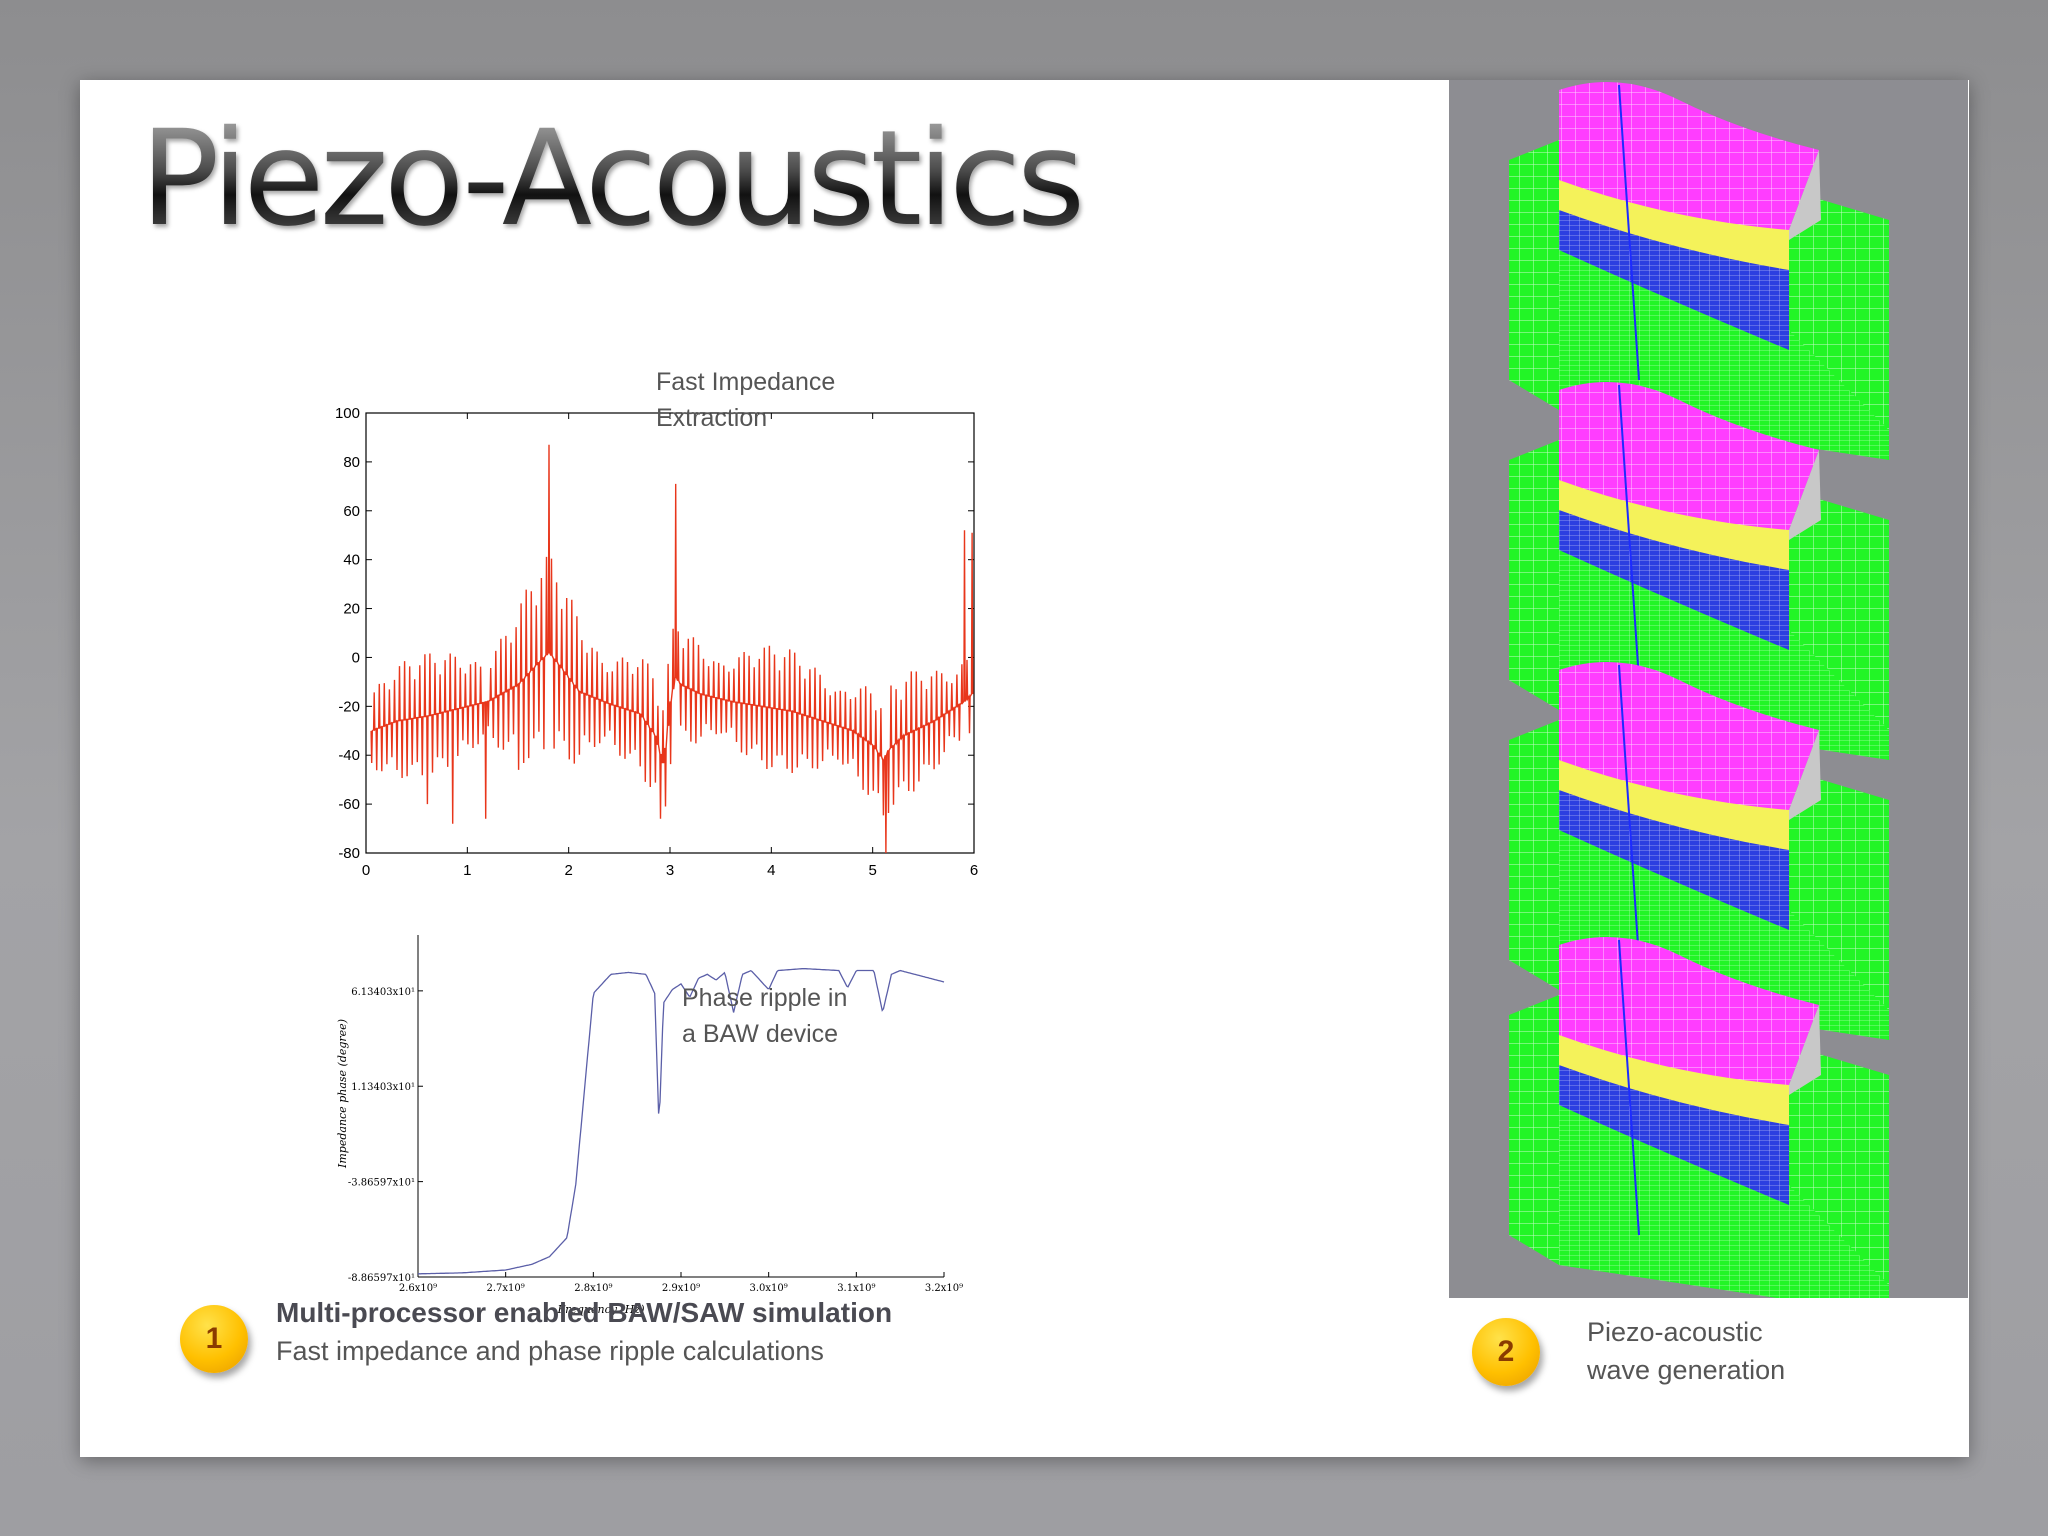  What do you see at coordinates (467, 870) in the screenshot?
I see `x-tick-label: 1` at bounding box center [467, 870].